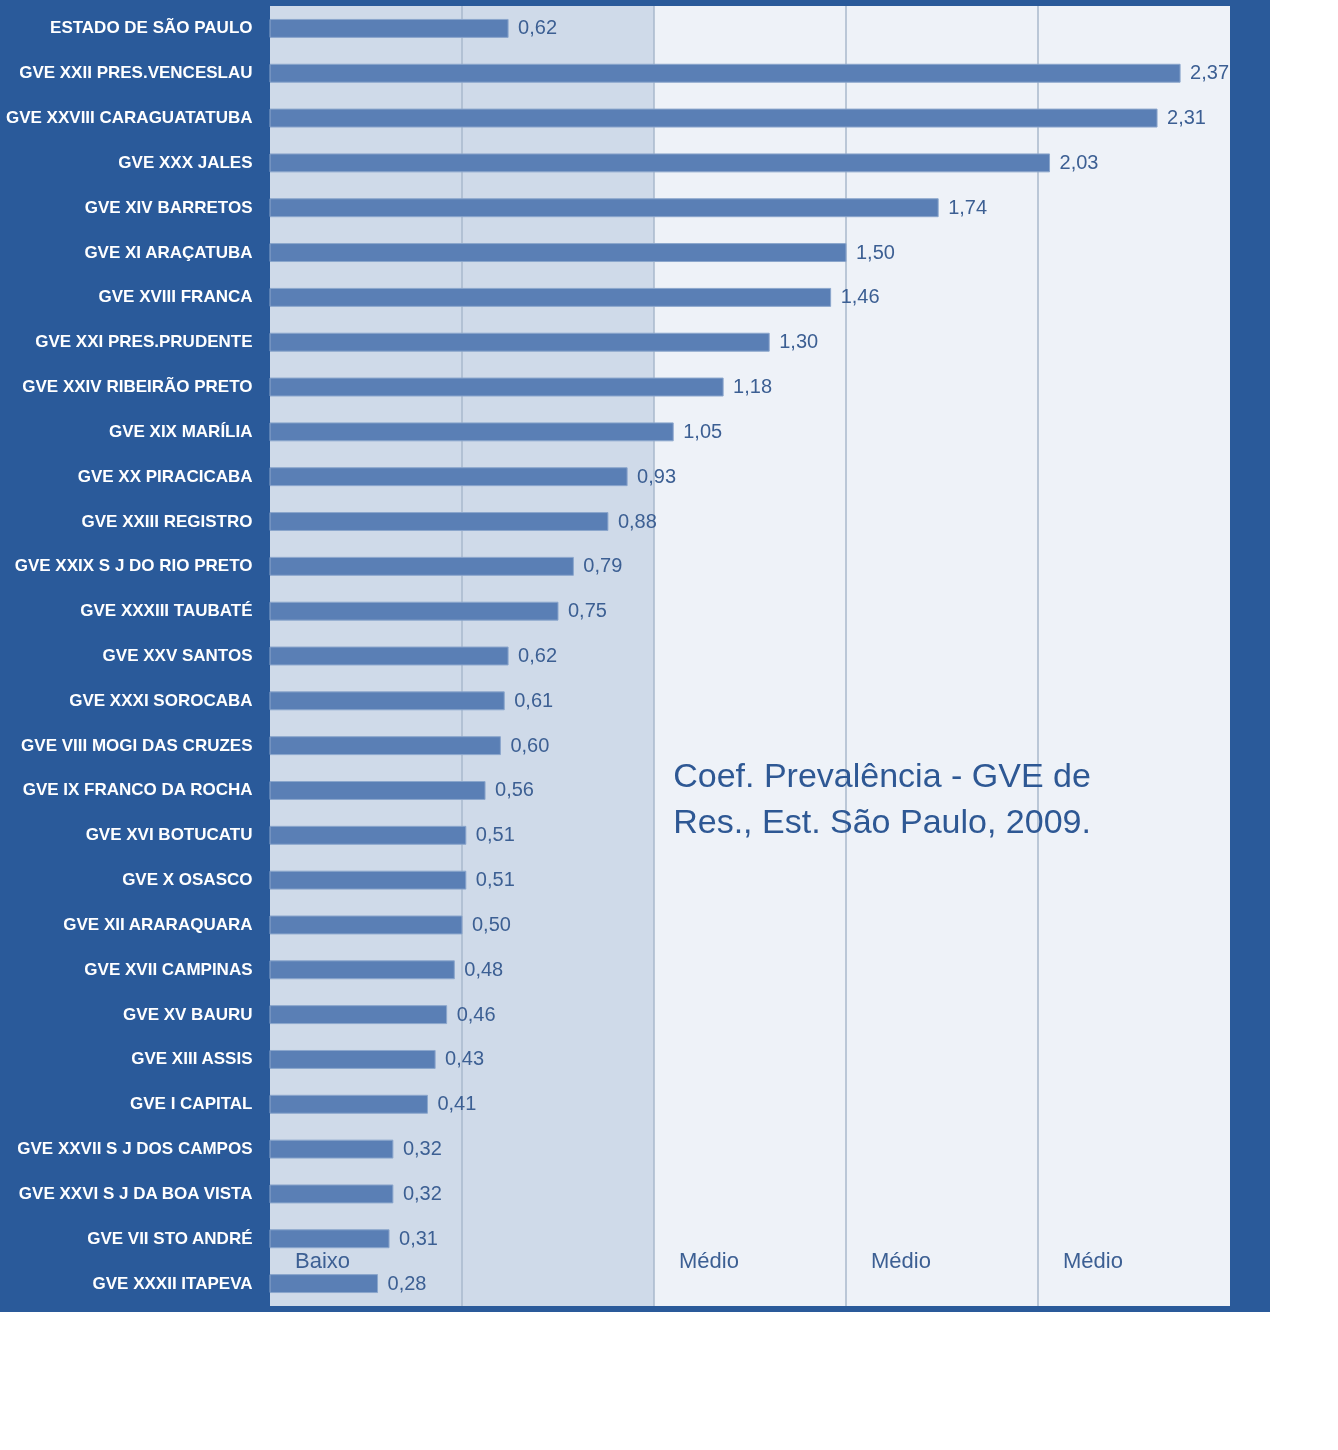 The height and width of the screenshot is (1450, 1338). I want to click on y-tick-label: ESTADO DE SÃO PAULO, so click(151, 27).